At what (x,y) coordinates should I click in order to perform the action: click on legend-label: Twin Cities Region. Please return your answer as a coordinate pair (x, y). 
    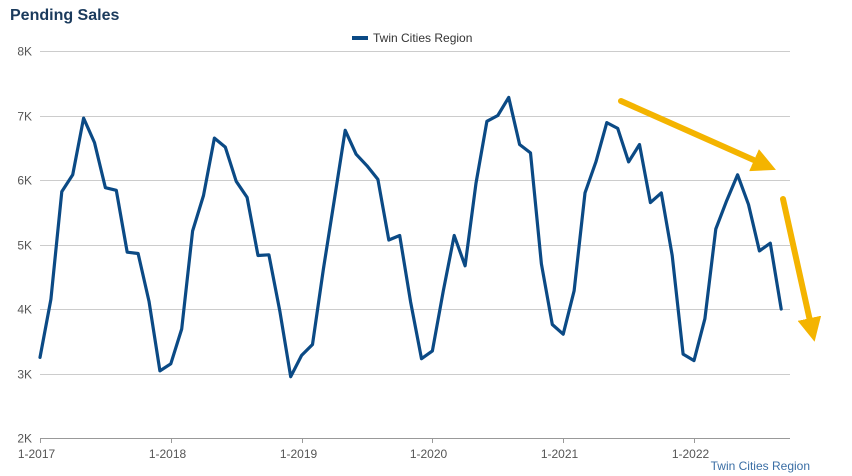
    Looking at the image, I should click on (422, 38).